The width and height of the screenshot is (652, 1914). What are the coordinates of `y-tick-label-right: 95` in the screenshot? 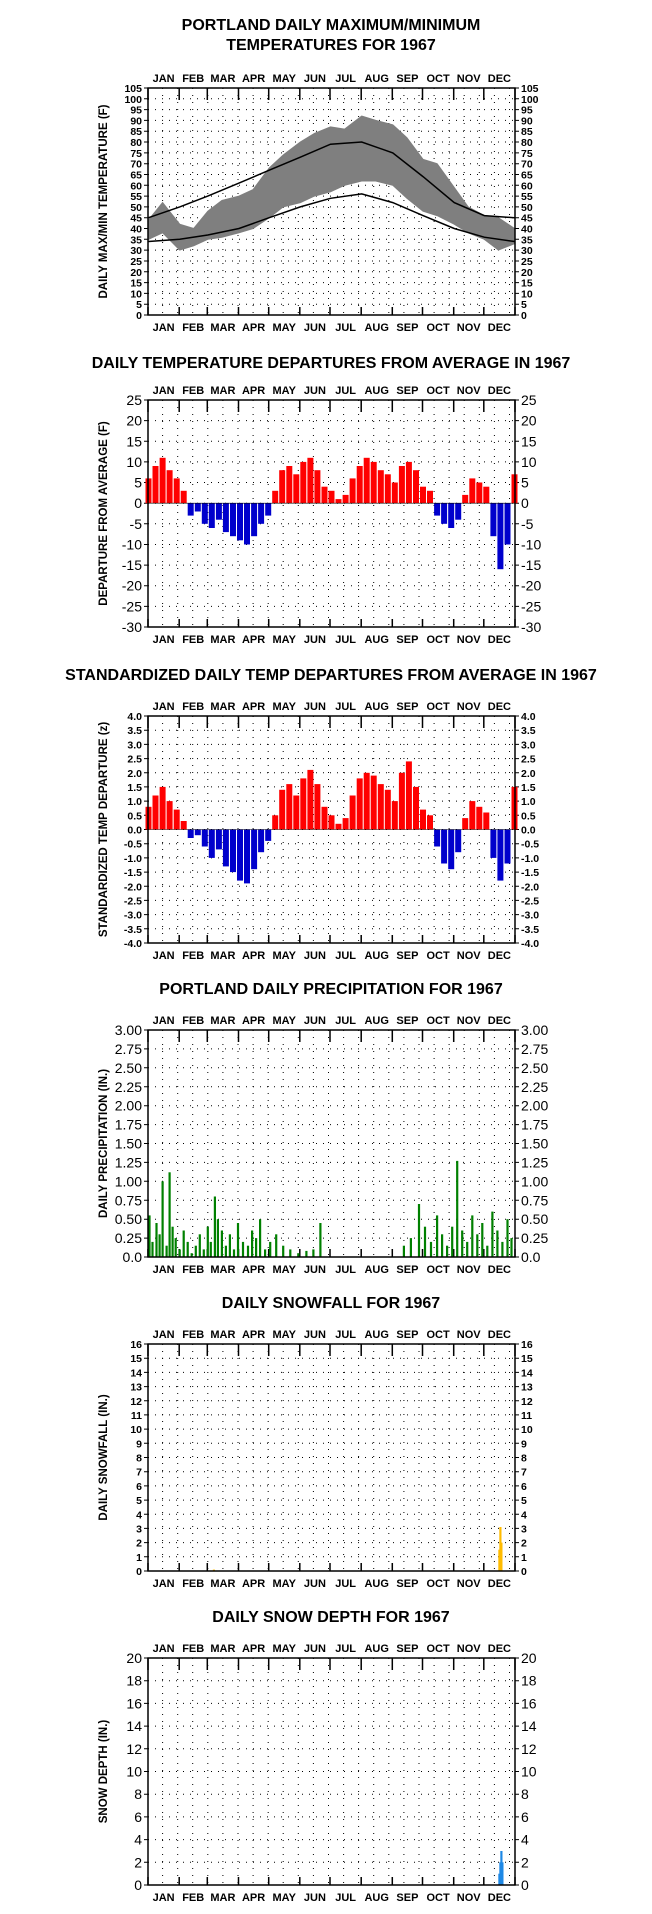 It's located at (527, 111).